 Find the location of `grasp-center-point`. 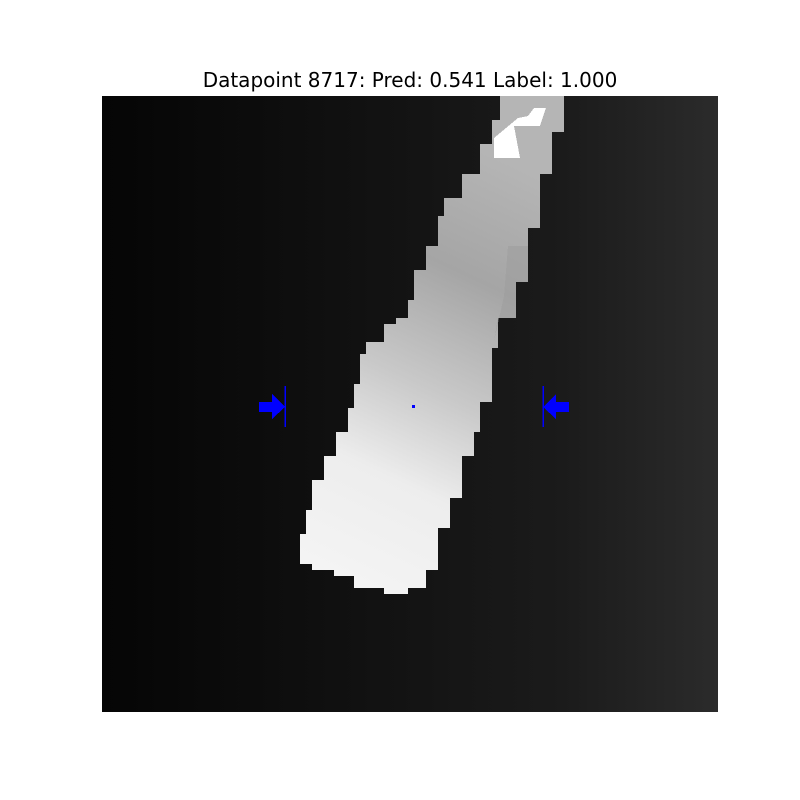

grasp-center-point is located at coordinates (413, 406).